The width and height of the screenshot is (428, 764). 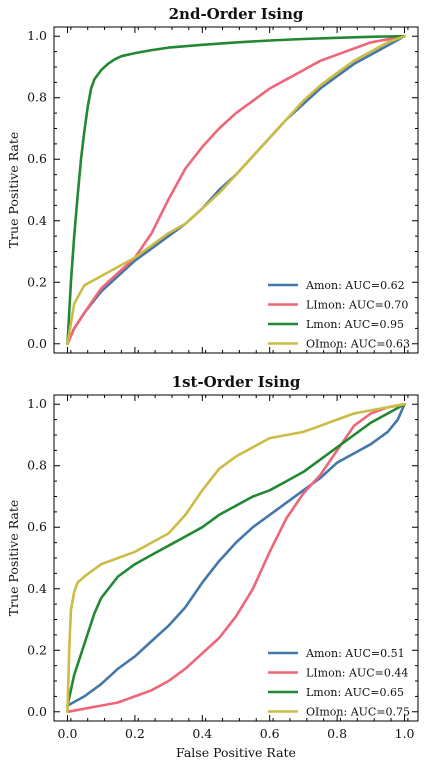 I want to click on legend-entry: LImon: AUC=0.44, so click(x=357, y=673).